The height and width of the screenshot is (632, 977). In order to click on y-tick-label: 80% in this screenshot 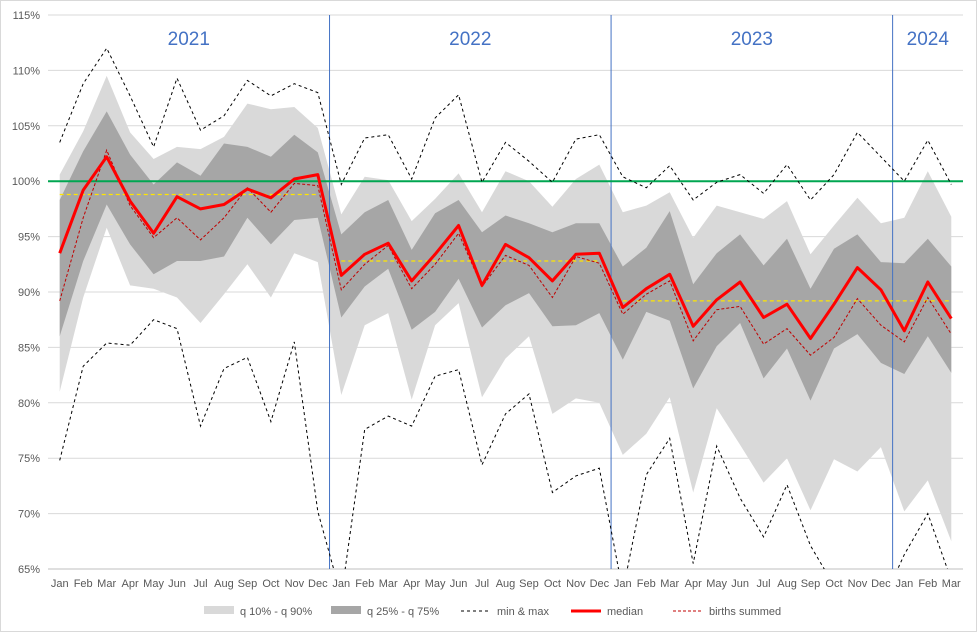, I will do `click(29, 404)`.